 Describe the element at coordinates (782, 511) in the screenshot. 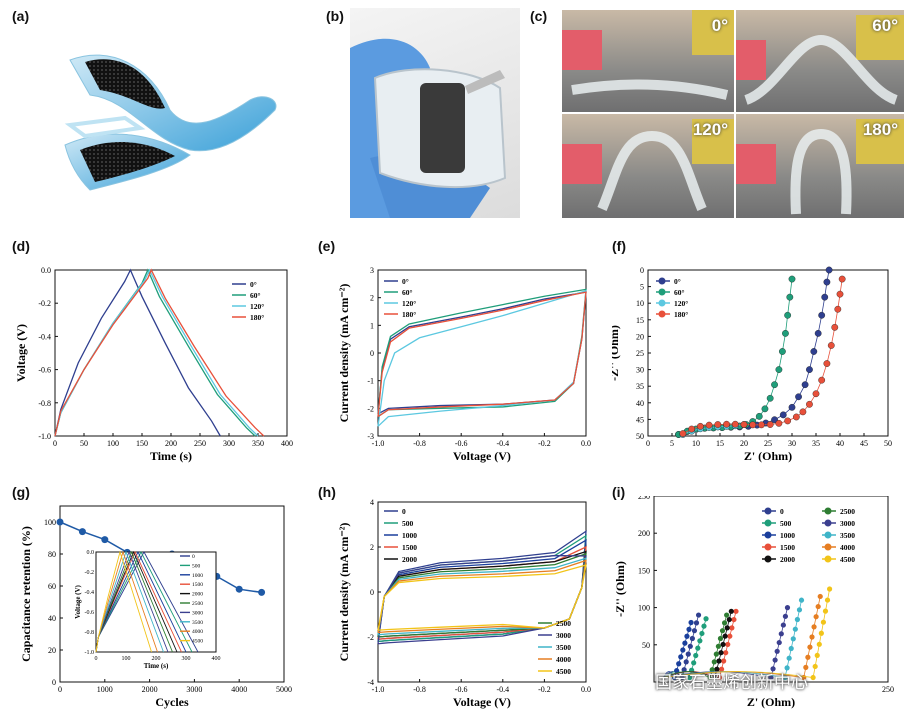

I see `legend-label: 0` at that location.